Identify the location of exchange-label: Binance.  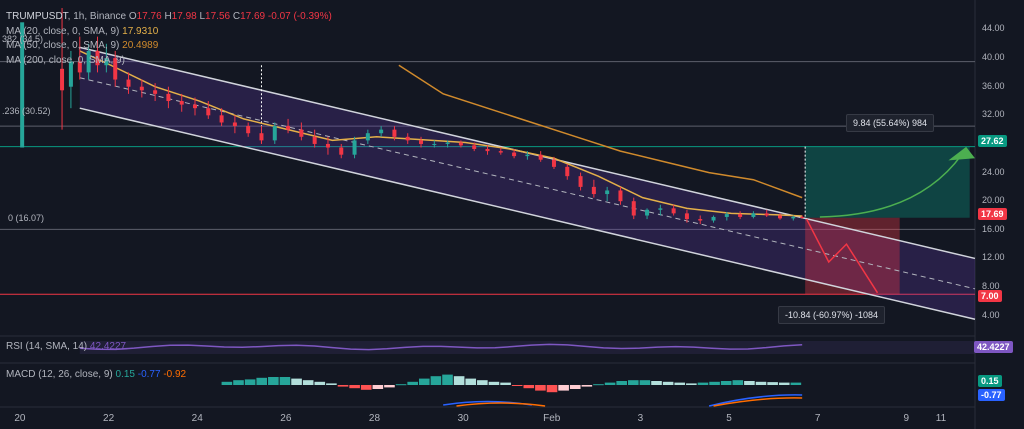
(108, 16).